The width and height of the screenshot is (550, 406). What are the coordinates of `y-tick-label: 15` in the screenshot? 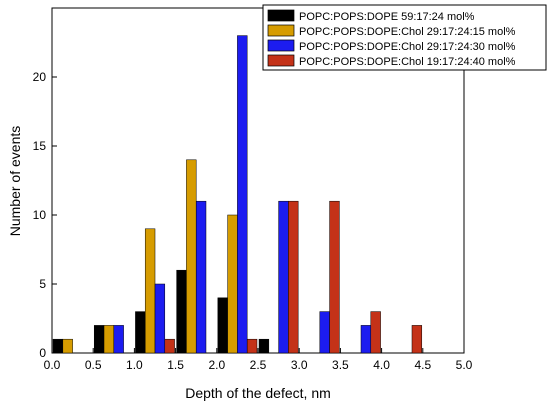 It's located at (40, 146).